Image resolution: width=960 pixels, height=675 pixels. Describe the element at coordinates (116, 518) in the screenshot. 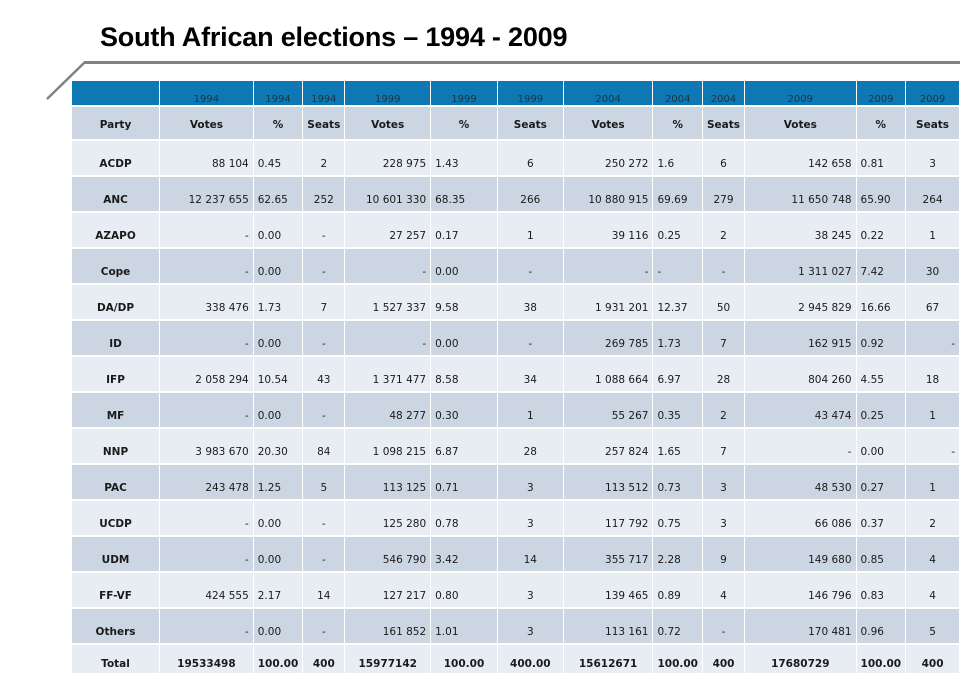

I see `cell-party: UCDP` at that location.